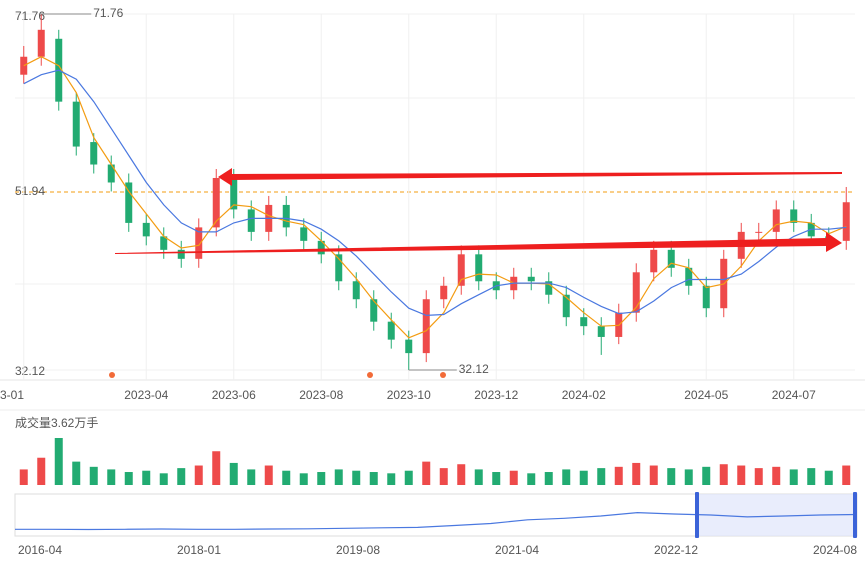  What do you see at coordinates (409, 395) in the screenshot?
I see `x-tick-label: 2023-10` at bounding box center [409, 395].